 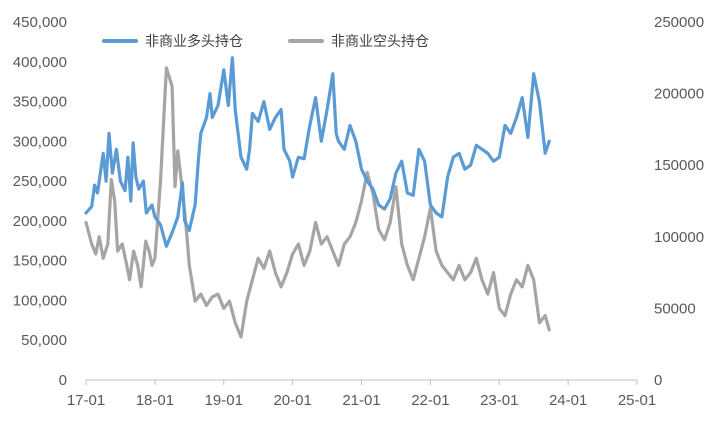 What do you see at coordinates (194, 41) in the screenshot?
I see `legend-label: 非商业多头持仓` at bounding box center [194, 41].